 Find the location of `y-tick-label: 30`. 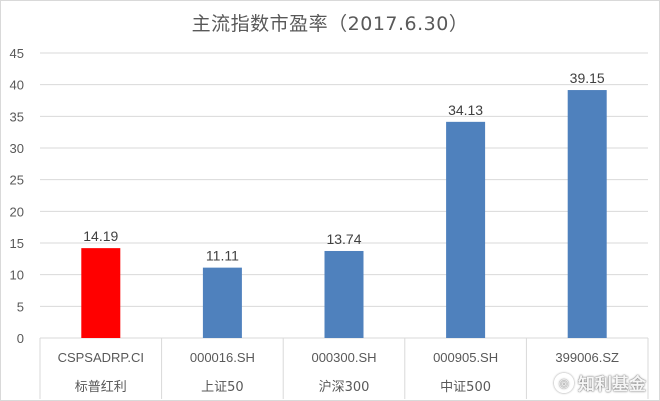

y-tick-label: 30 is located at coordinates (17, 148).